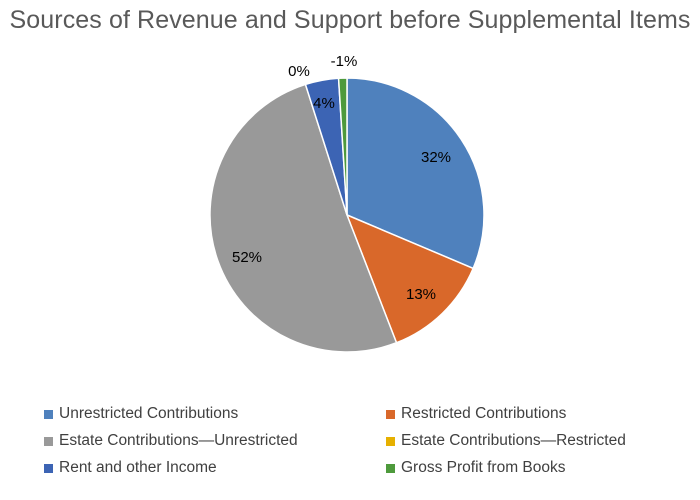 The height and width of the screenshot is (500, 700). Describe the element at coordinates (513, 440) in the screenshot. I see `legend-label: Estate Contributions—Restricted` at that location.